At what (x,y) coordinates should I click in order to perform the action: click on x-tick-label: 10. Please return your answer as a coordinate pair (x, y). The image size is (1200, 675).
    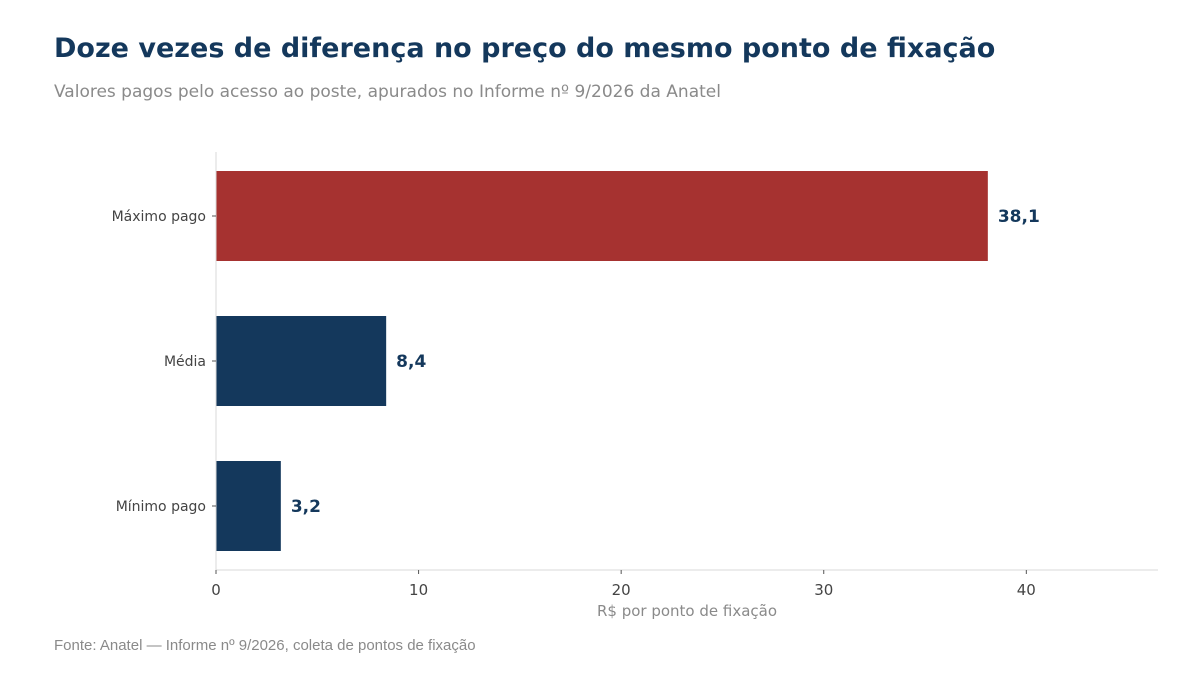
    Looking at the image, I should click on (418, 590).